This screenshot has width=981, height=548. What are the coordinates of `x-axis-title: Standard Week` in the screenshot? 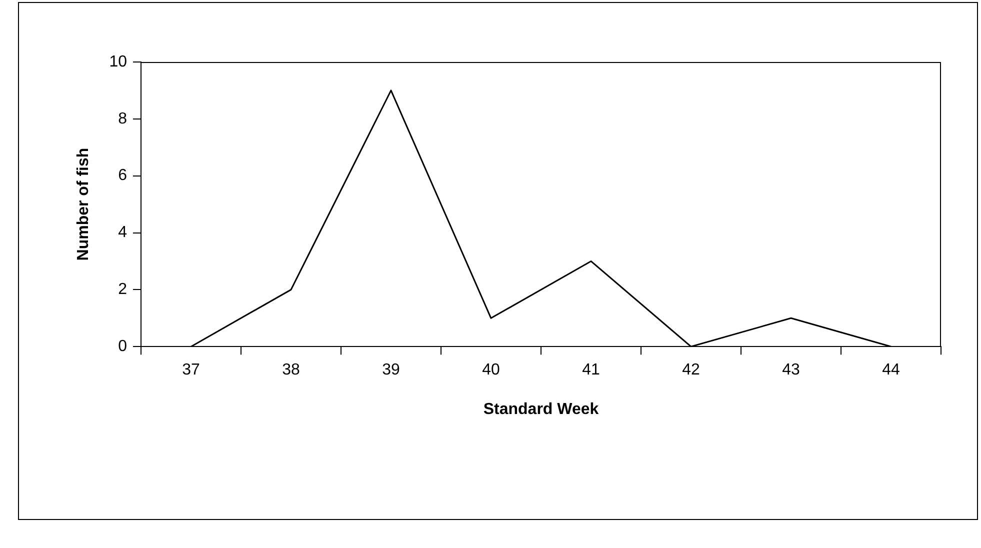 It's located at (541, 409).